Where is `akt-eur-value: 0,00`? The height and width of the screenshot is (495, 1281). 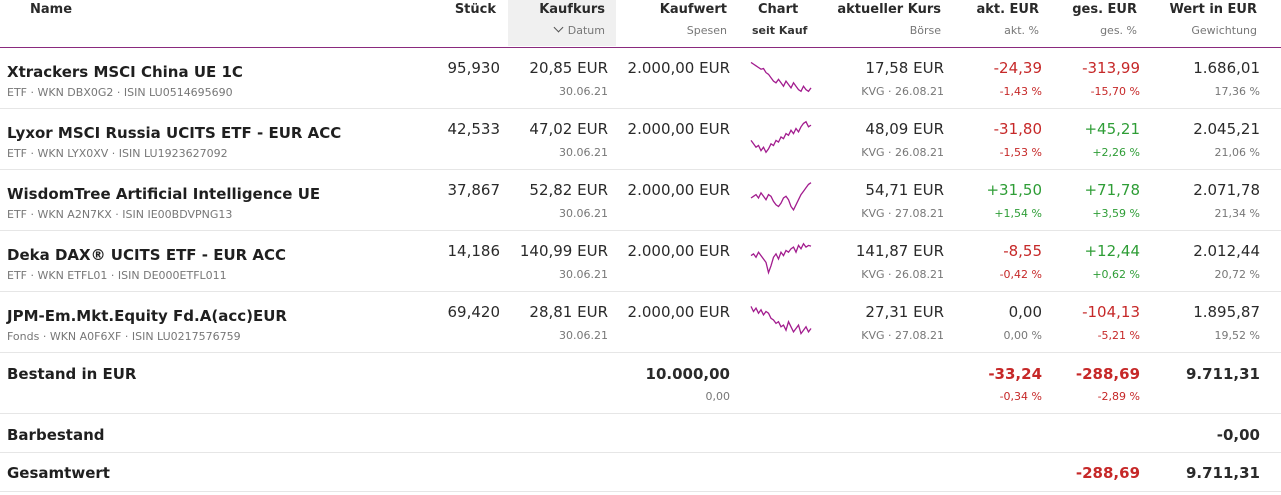
akt-eur-value: 0,00 is located at coordinates (1025, 312).